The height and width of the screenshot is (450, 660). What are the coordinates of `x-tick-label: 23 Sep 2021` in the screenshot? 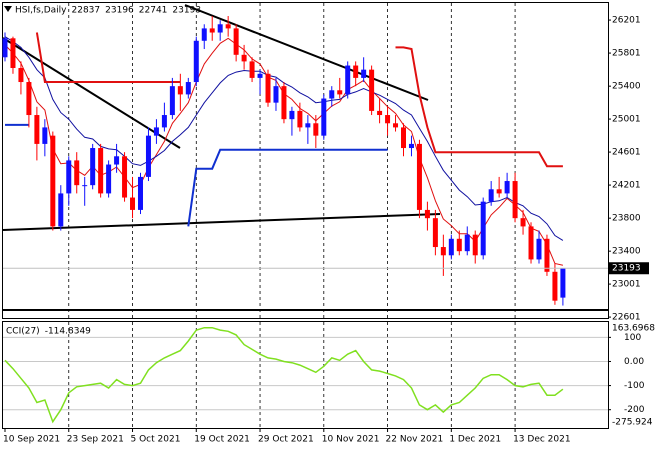 It's located at (95, 440).